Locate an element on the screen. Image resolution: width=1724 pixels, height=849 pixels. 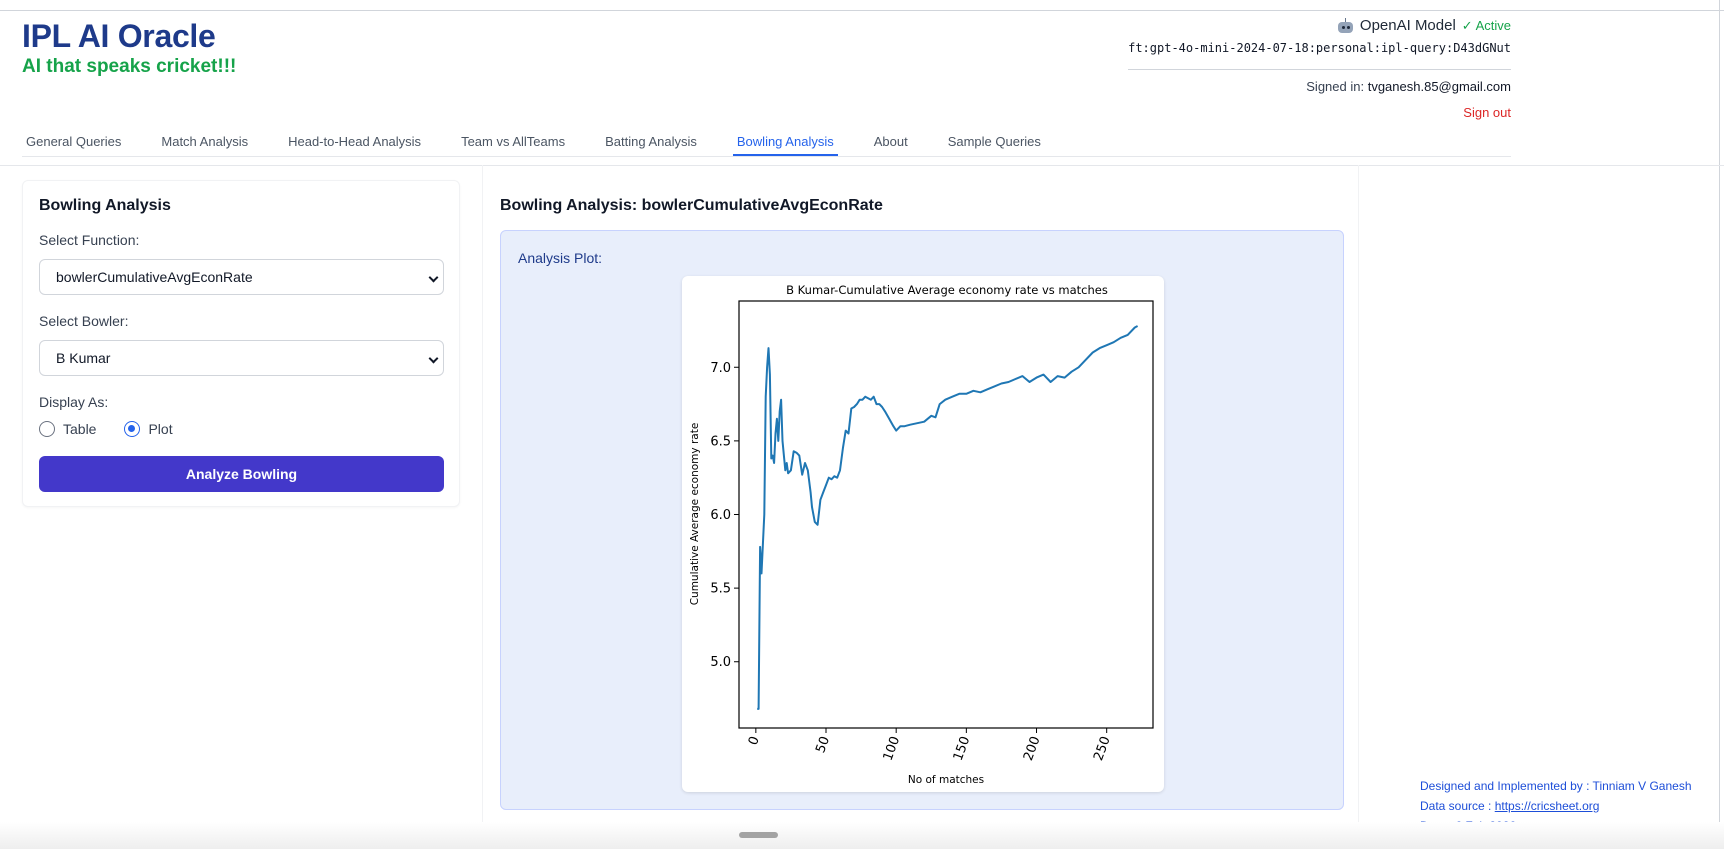
radio-table-label: Table is located at coordinates (80, 429).